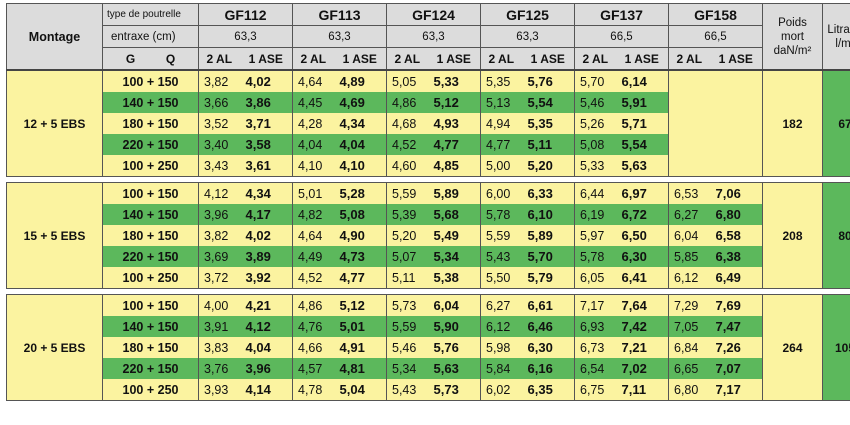 The height and width of the screenshot is (425, 850). What do you see at coordinates (642, 80) in the screenshot?
I see `value-1ase: 6,14` at bounding box center [642, 80].